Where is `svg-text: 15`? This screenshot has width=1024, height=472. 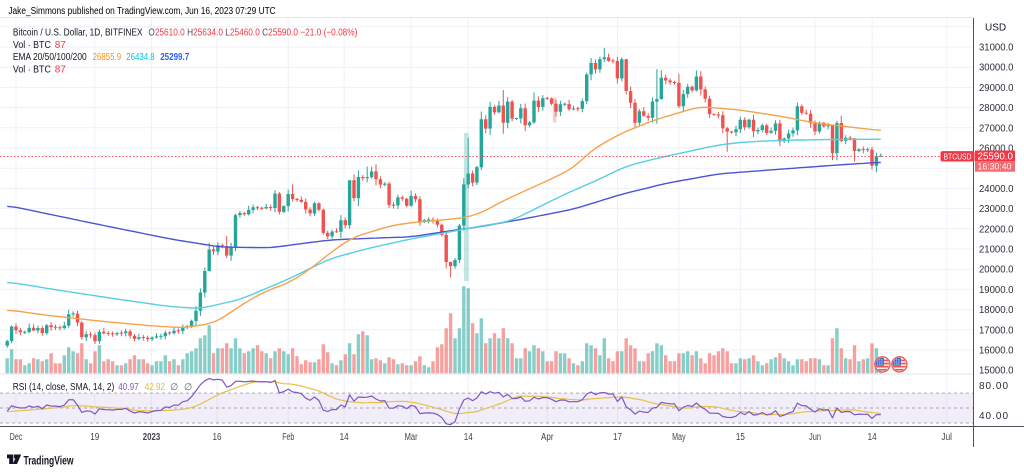 svg-text: 15 is located at coordinates (740, 437).